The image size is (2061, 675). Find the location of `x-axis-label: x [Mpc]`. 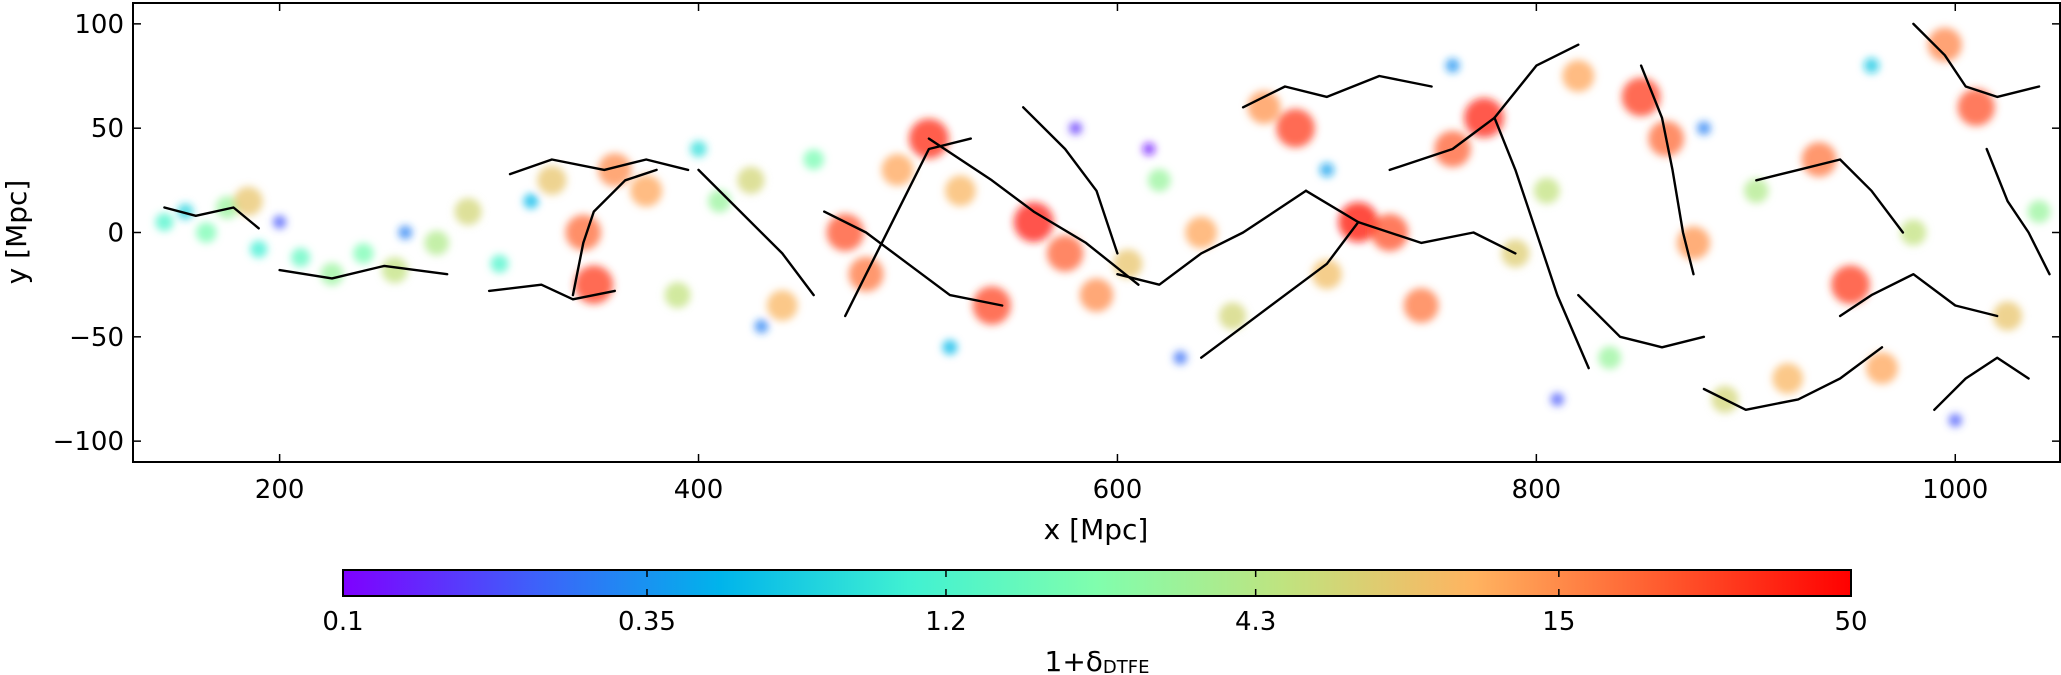

x-axis-label: x [Mpc] is located at coordinates (1096, 529).